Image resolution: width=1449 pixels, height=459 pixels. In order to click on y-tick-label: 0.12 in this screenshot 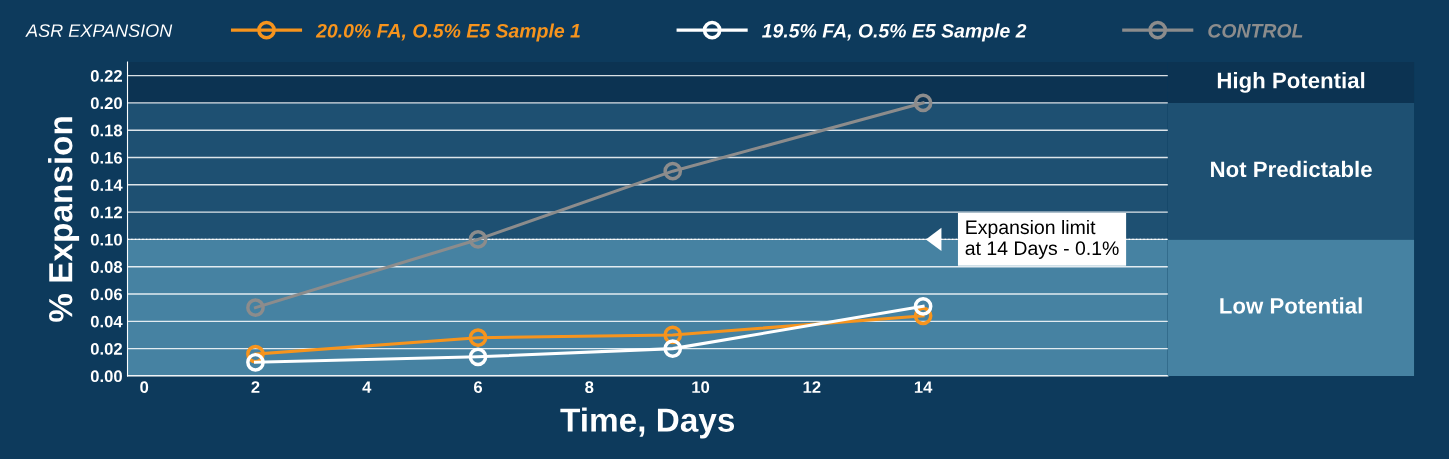, I will do `click(106, 212)`.